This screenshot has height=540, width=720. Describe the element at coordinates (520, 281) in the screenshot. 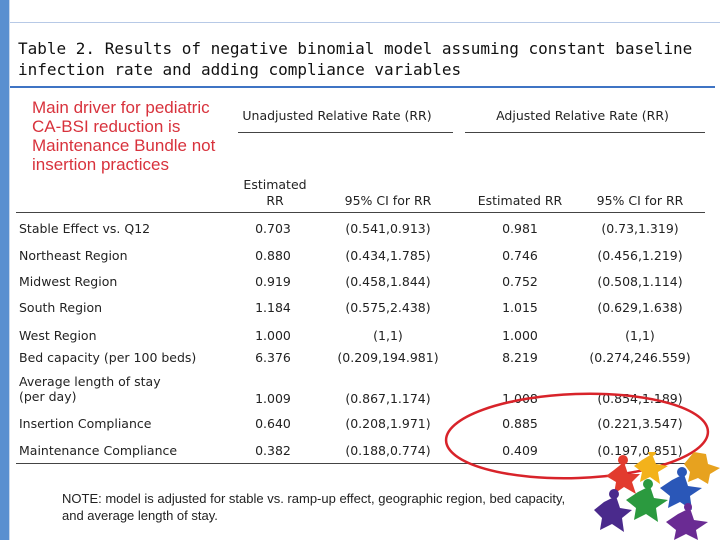

I see `cell-adj-estimate: 0.752` at that location.